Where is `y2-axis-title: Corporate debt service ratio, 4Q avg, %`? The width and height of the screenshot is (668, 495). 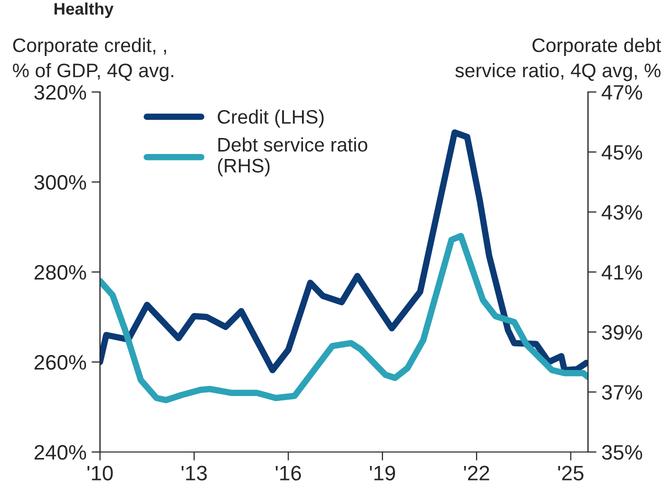
y2-axis-title: Corporate debt service ratio, 4Q avg, % is located at coordinates (558, 60).